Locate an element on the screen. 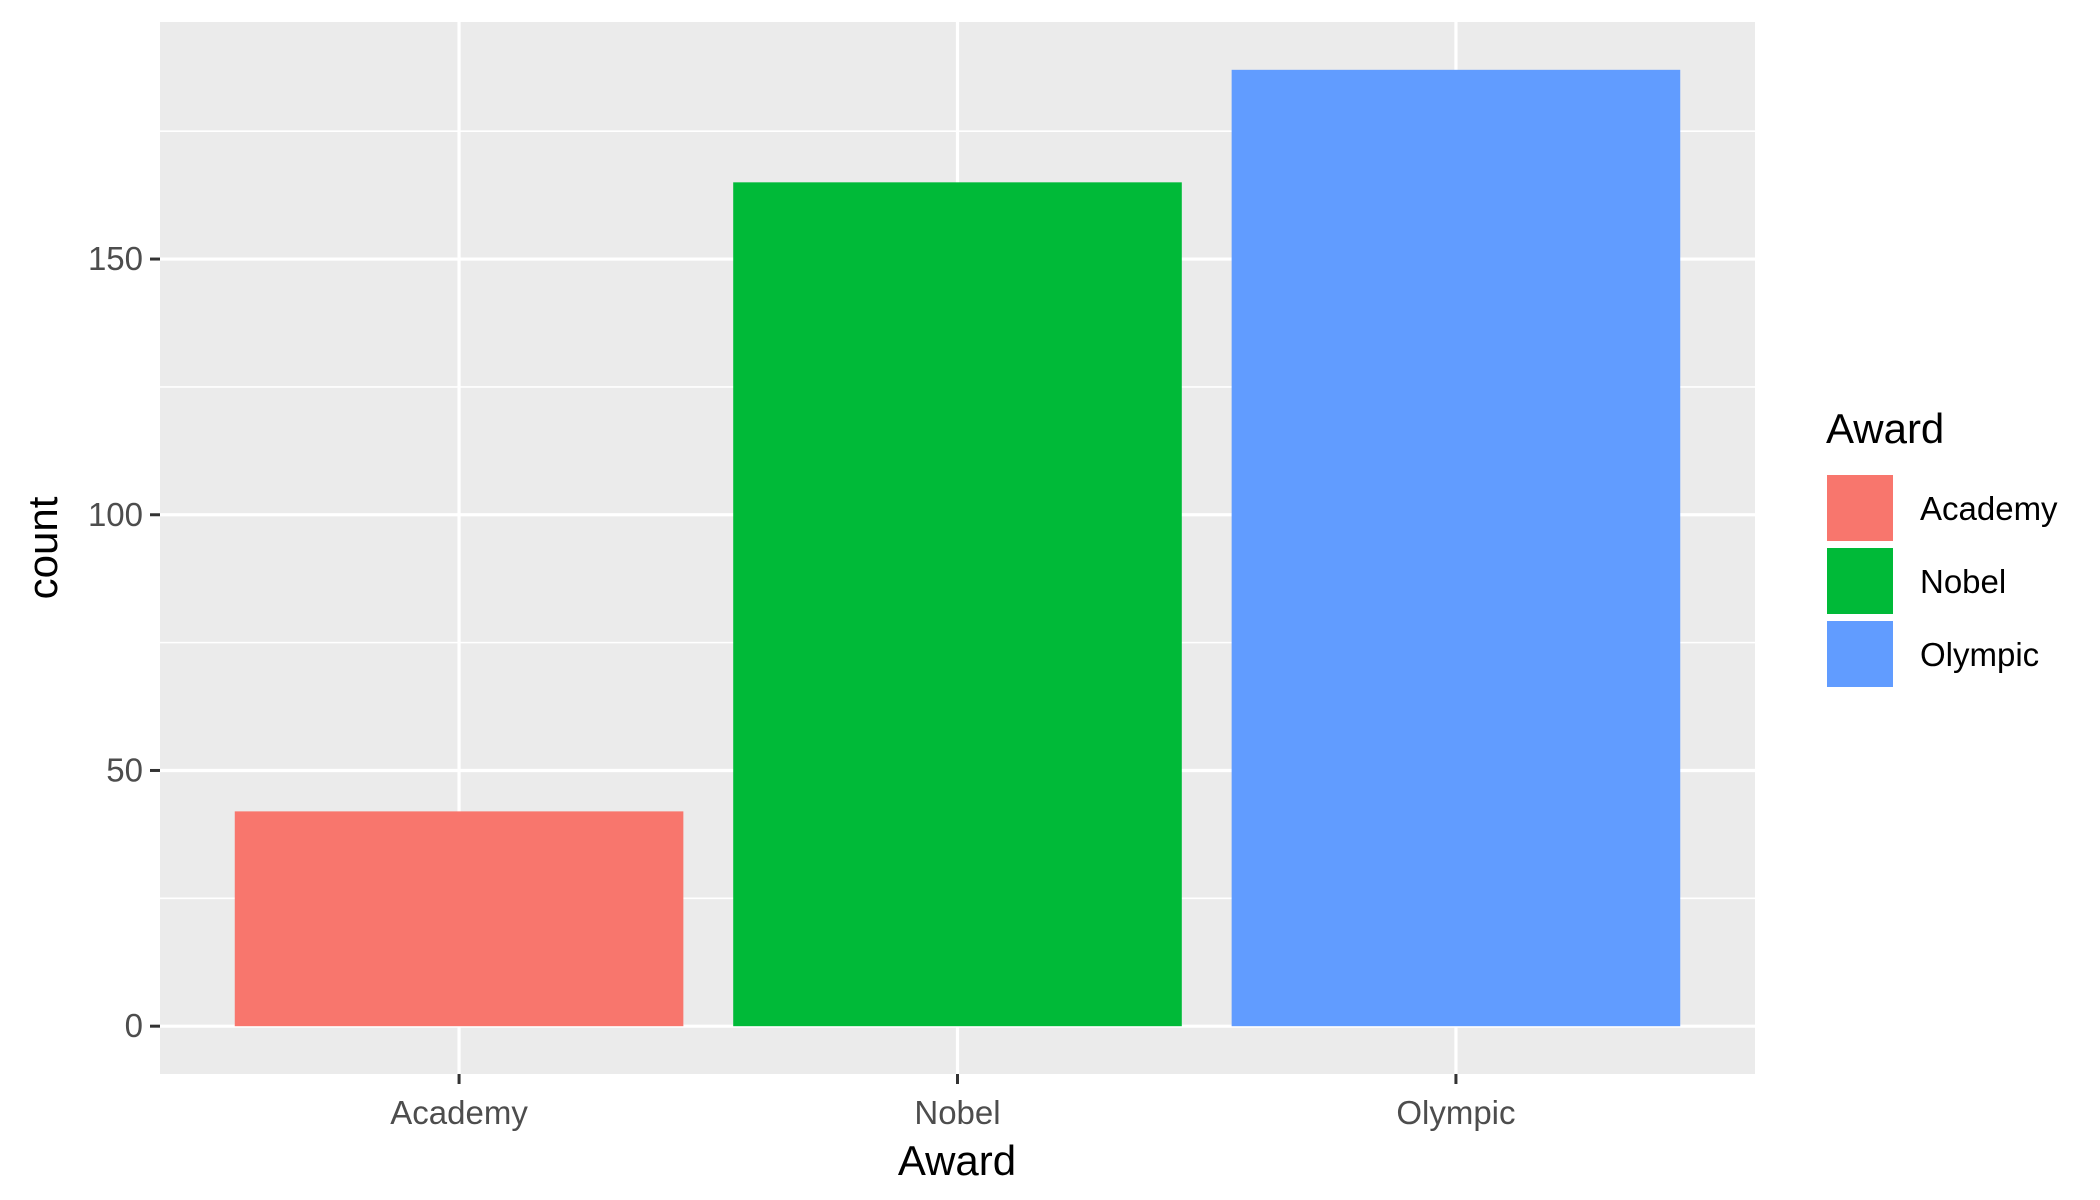 This screenshot has height=1200, width=2100. y-tick-label: 50 is located at coordinates (124, 769).